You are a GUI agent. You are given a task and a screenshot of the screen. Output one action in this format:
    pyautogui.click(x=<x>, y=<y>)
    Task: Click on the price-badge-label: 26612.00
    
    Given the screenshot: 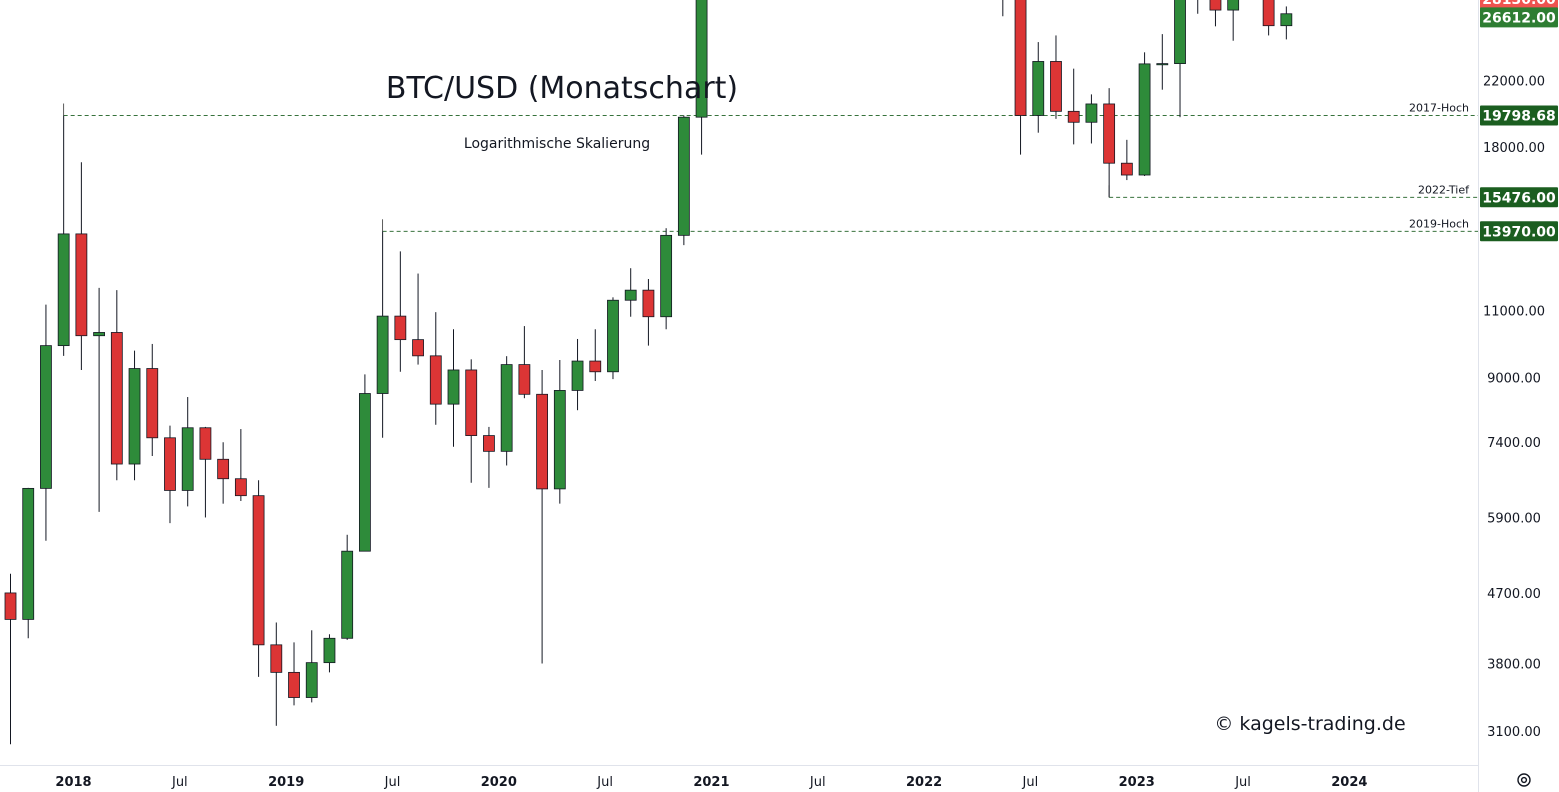 What is the action you would take?
    pyautogui.click(x=1519, y=18)
    